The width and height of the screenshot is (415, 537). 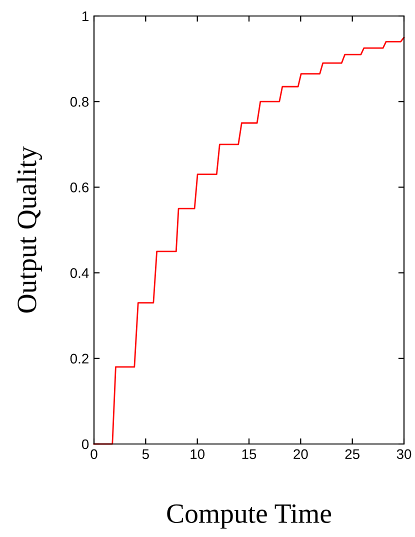 I want to click on x-tick-label: 20, so click(x=301, y=454).